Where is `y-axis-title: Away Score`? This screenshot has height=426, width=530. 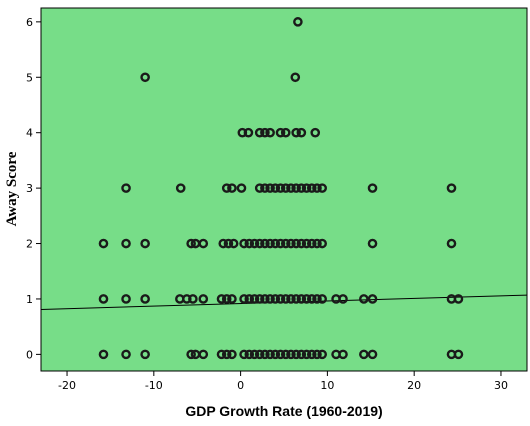
y-axis-title: Away Score is located at coordinates (12, 188).